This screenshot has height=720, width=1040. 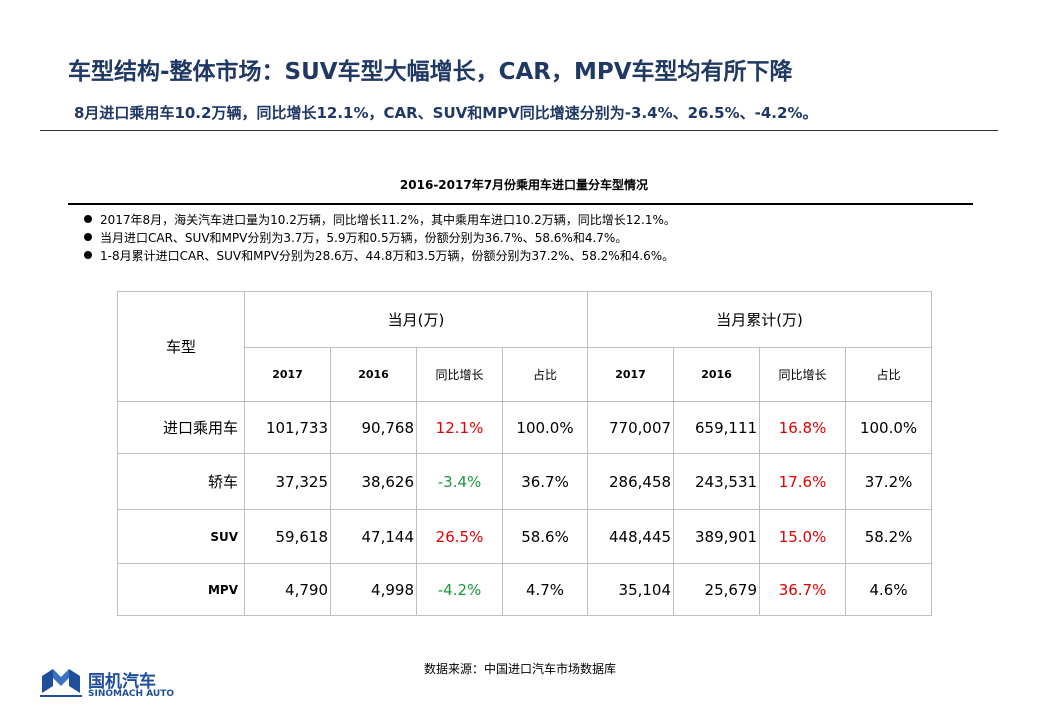 What do you see at coordinates (545, 589) in the screenshot?
I see `cell-share: 4.7%` at bounding box center [545, 589].